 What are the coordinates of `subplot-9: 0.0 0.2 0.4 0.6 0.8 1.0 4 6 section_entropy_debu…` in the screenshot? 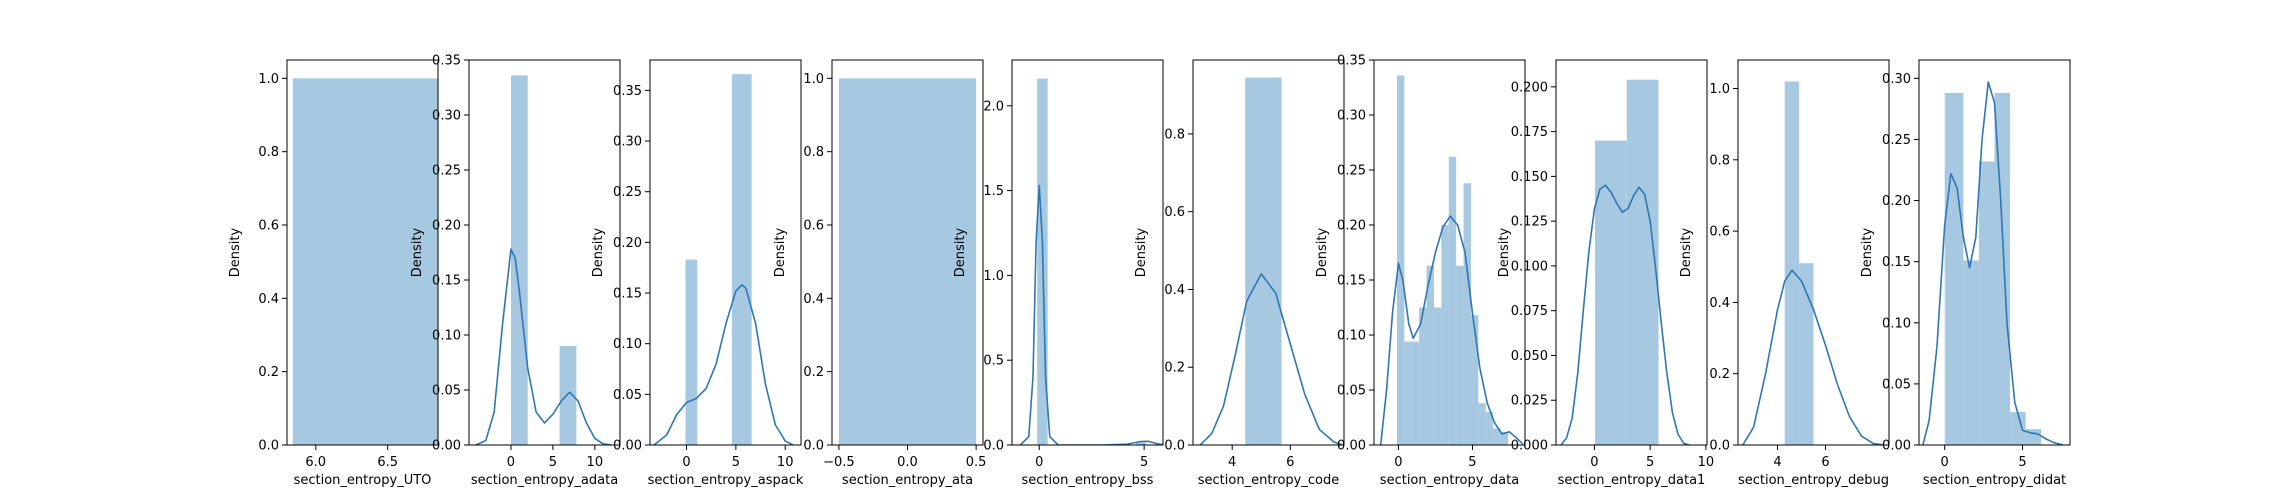 It's located at (1784, 273).